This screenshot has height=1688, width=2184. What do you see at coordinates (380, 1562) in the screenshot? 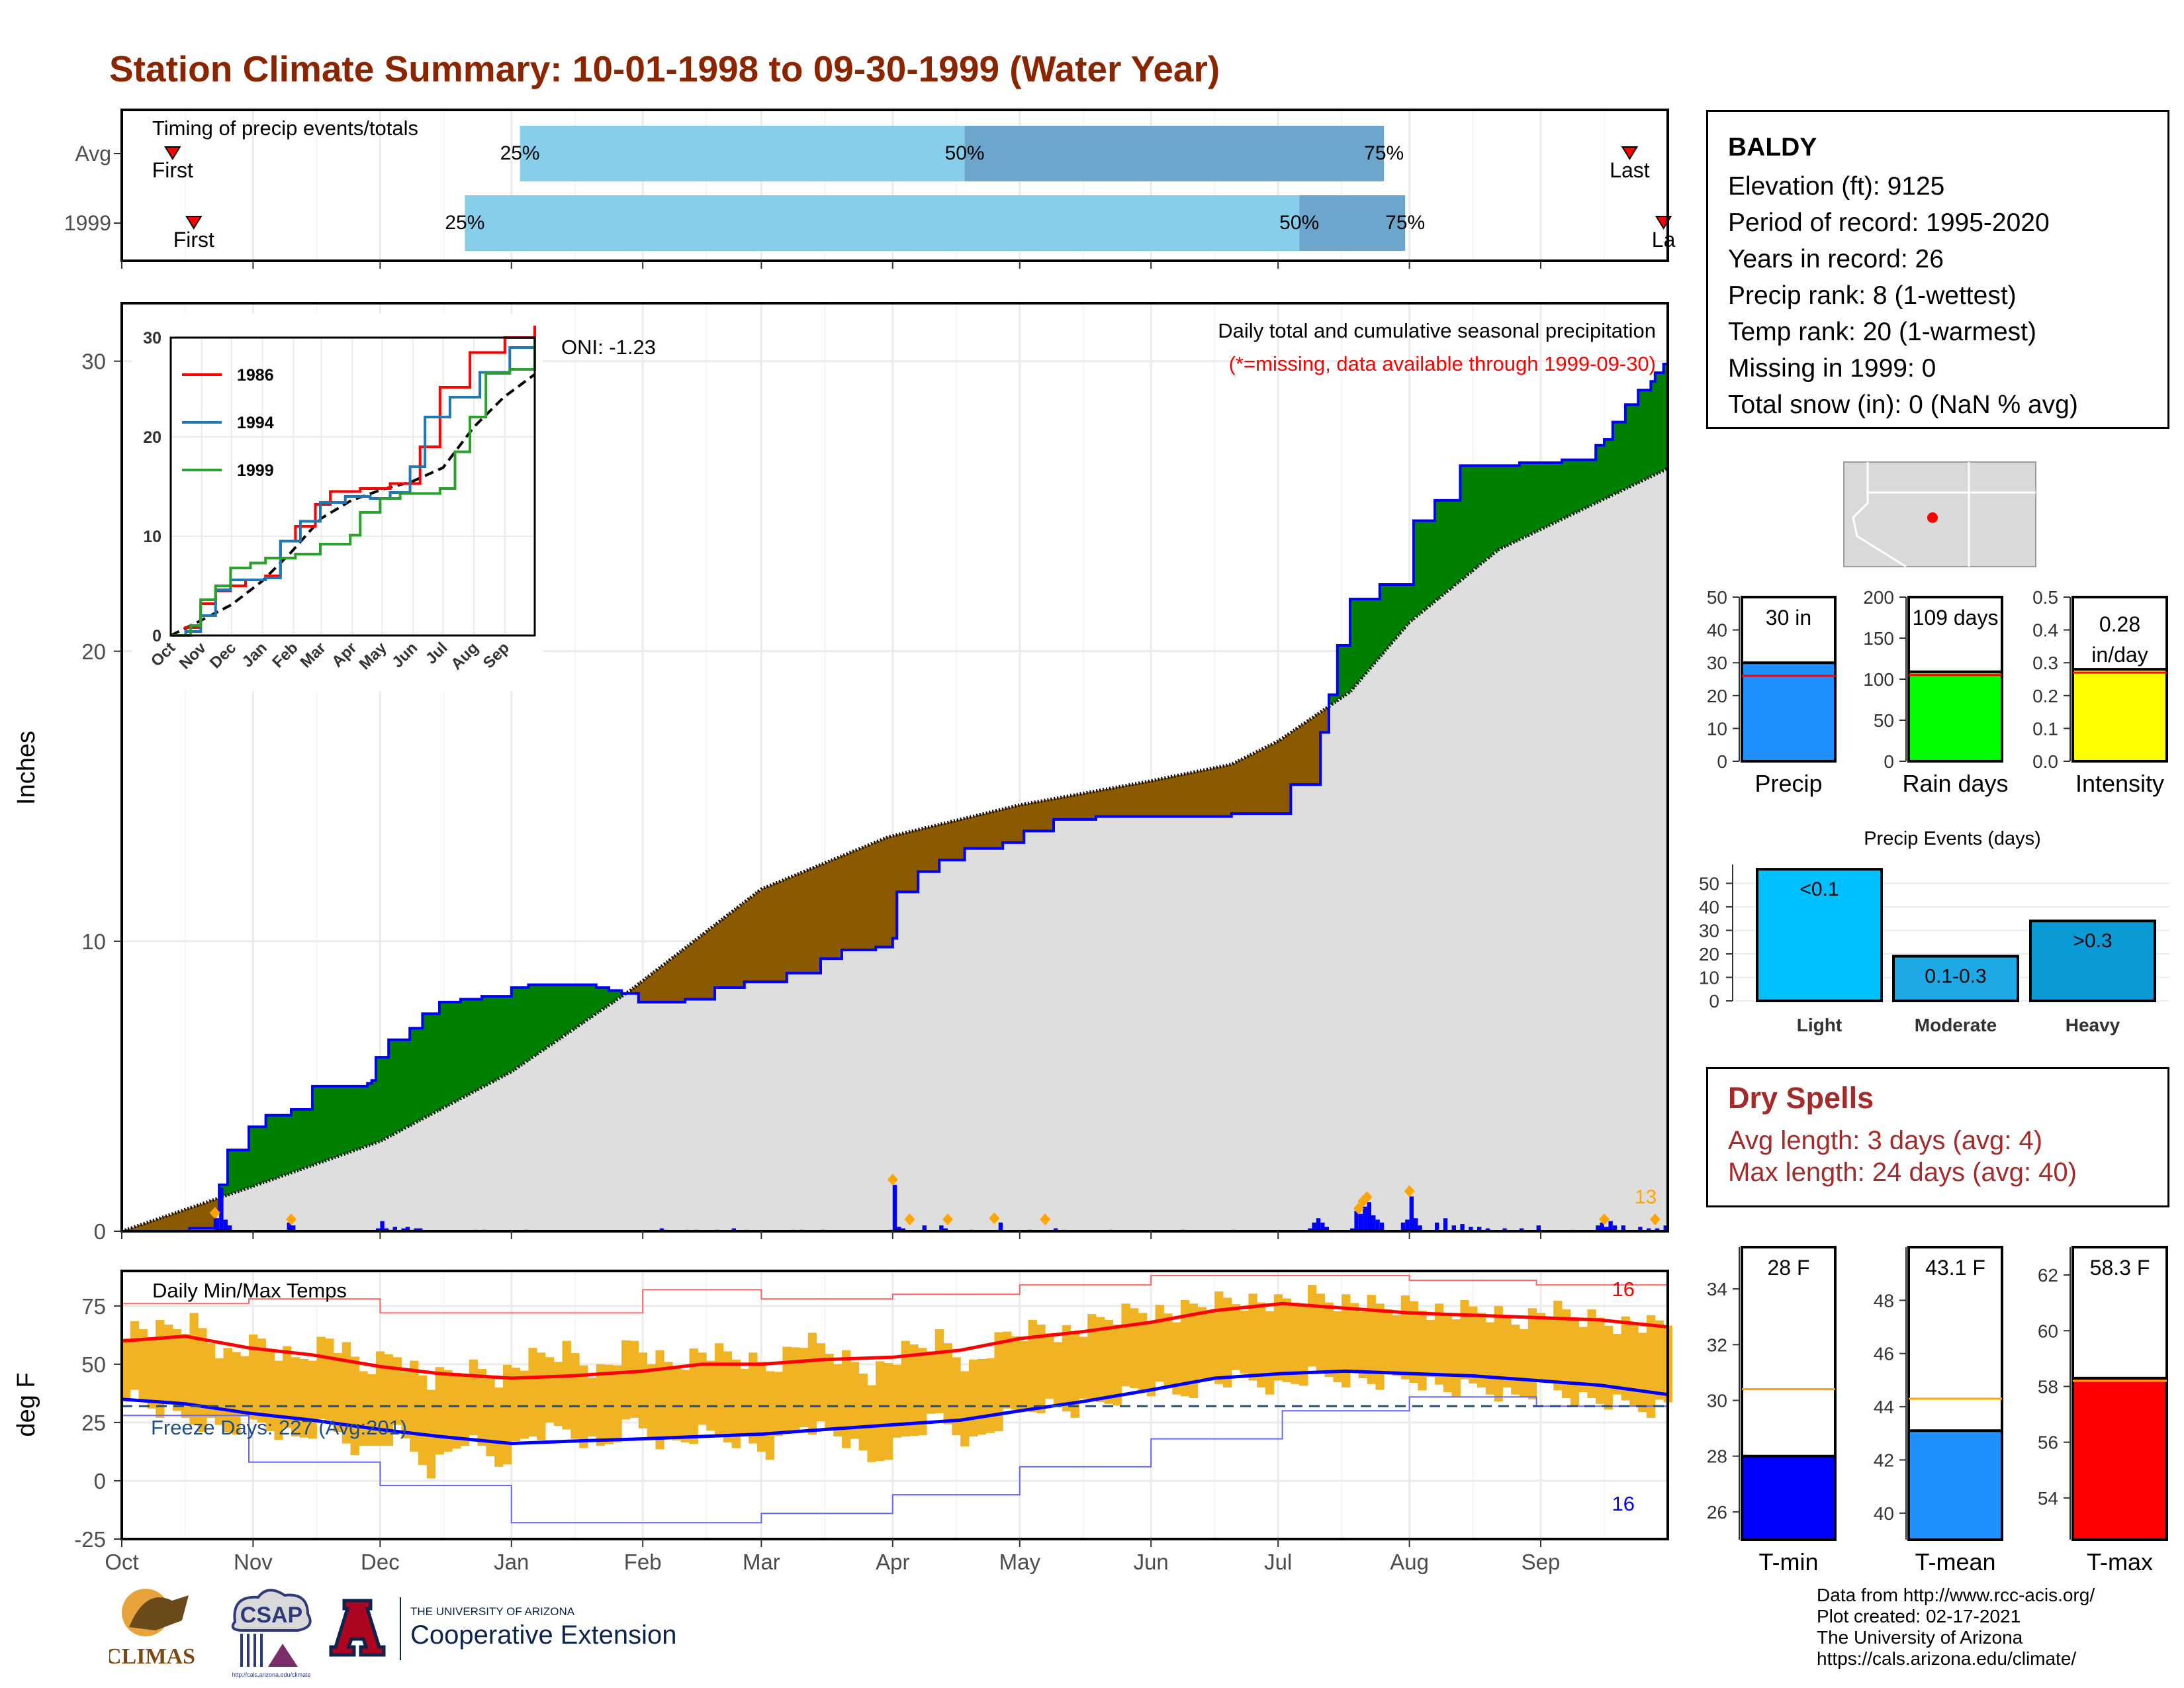
I see `month-tick-label: Dec` at bounding box center [380, 1562].